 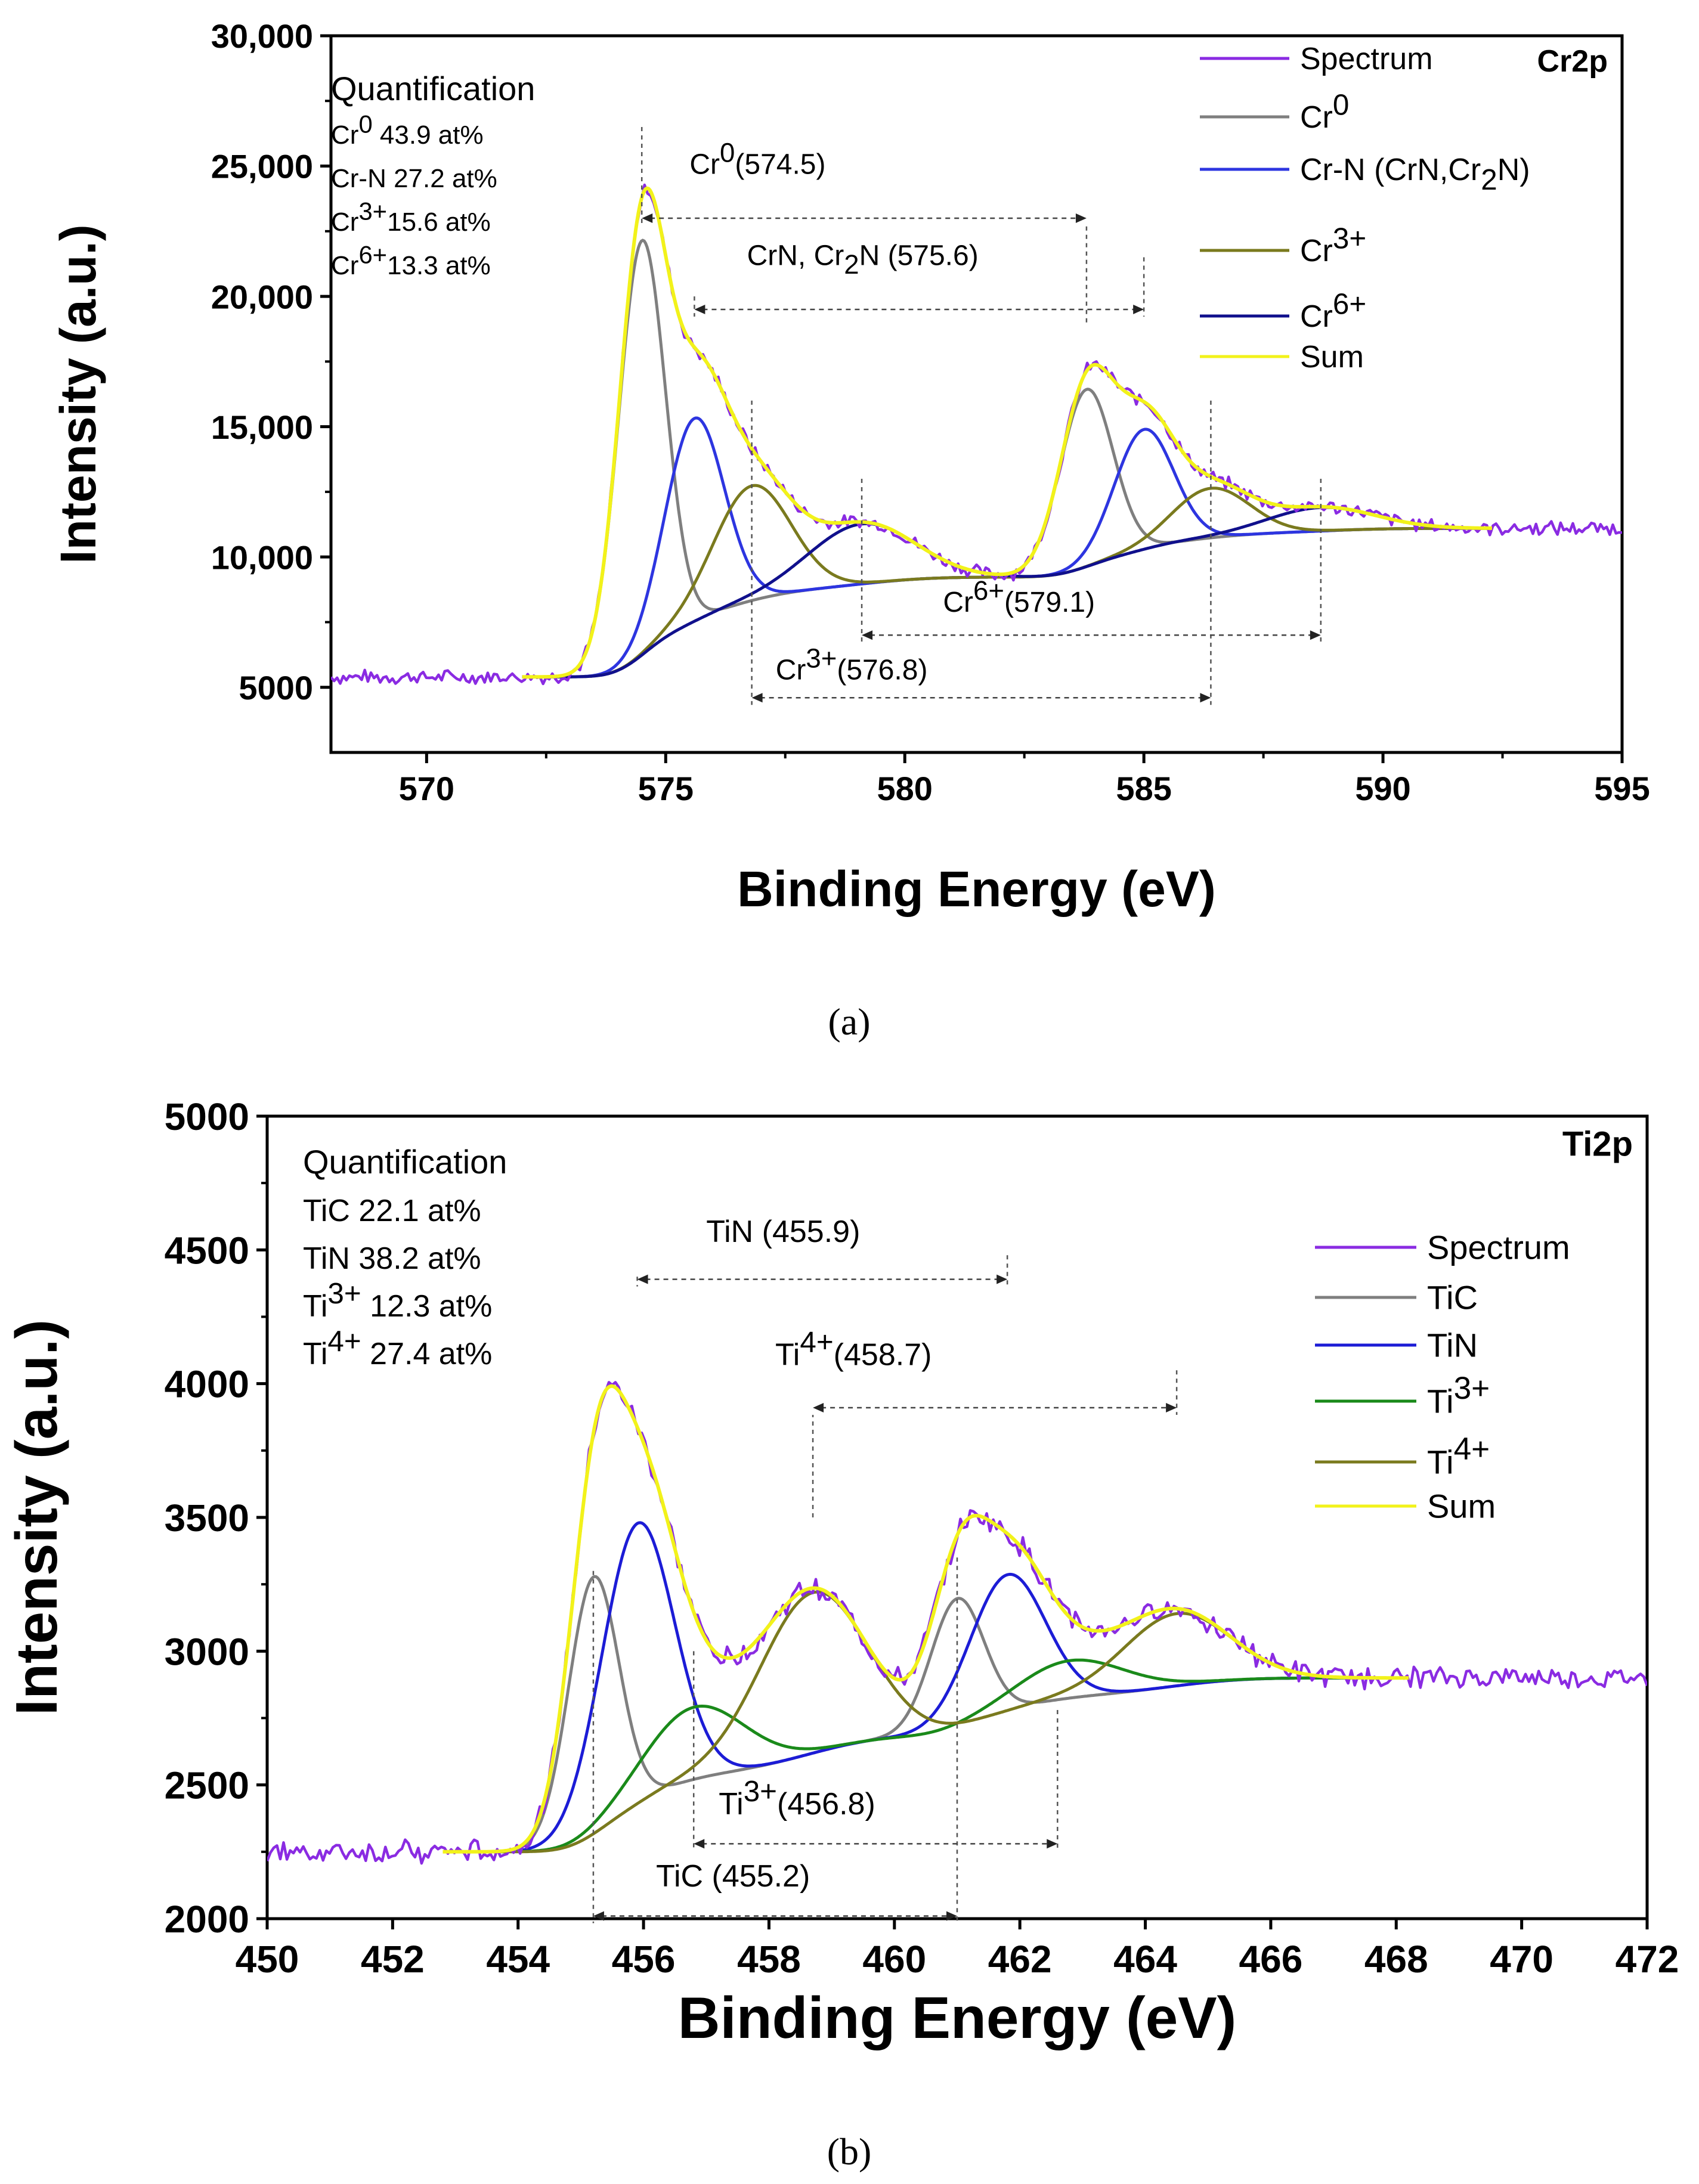 What do you see at coordinates (919, 256) in the screenshot?
I see `annotation-2-label-rest: N (575.6)` at bounding box center [919, 256].